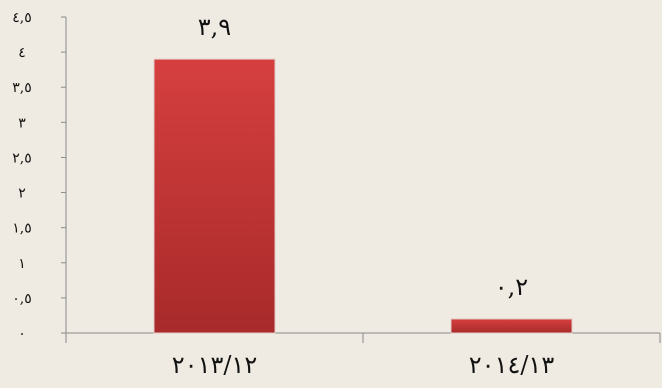 This screenshot has height=388, width=662. Describe the element at coordinates (22, 229) in the screenshot. I see `y-tick-label: ١,٥` at that location.